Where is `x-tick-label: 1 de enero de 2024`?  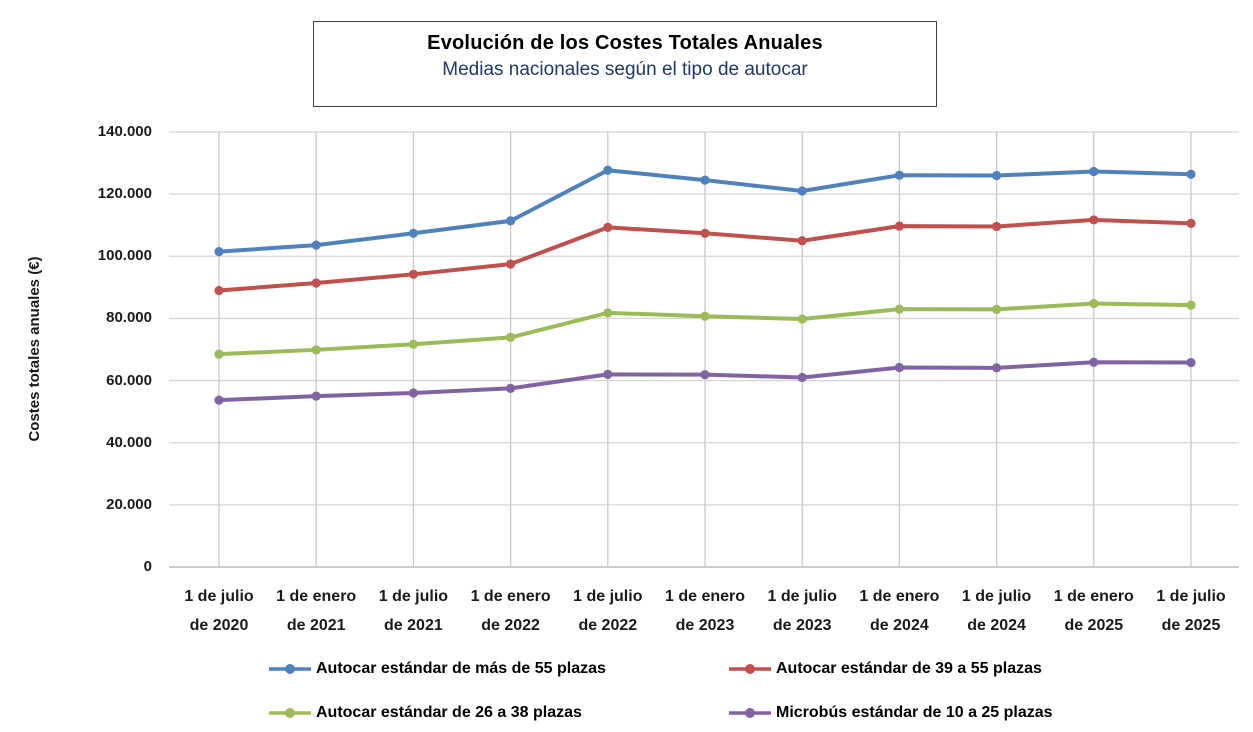
x-tick-label: 1 de enero de 2024 is located at coordinates (899, 611).